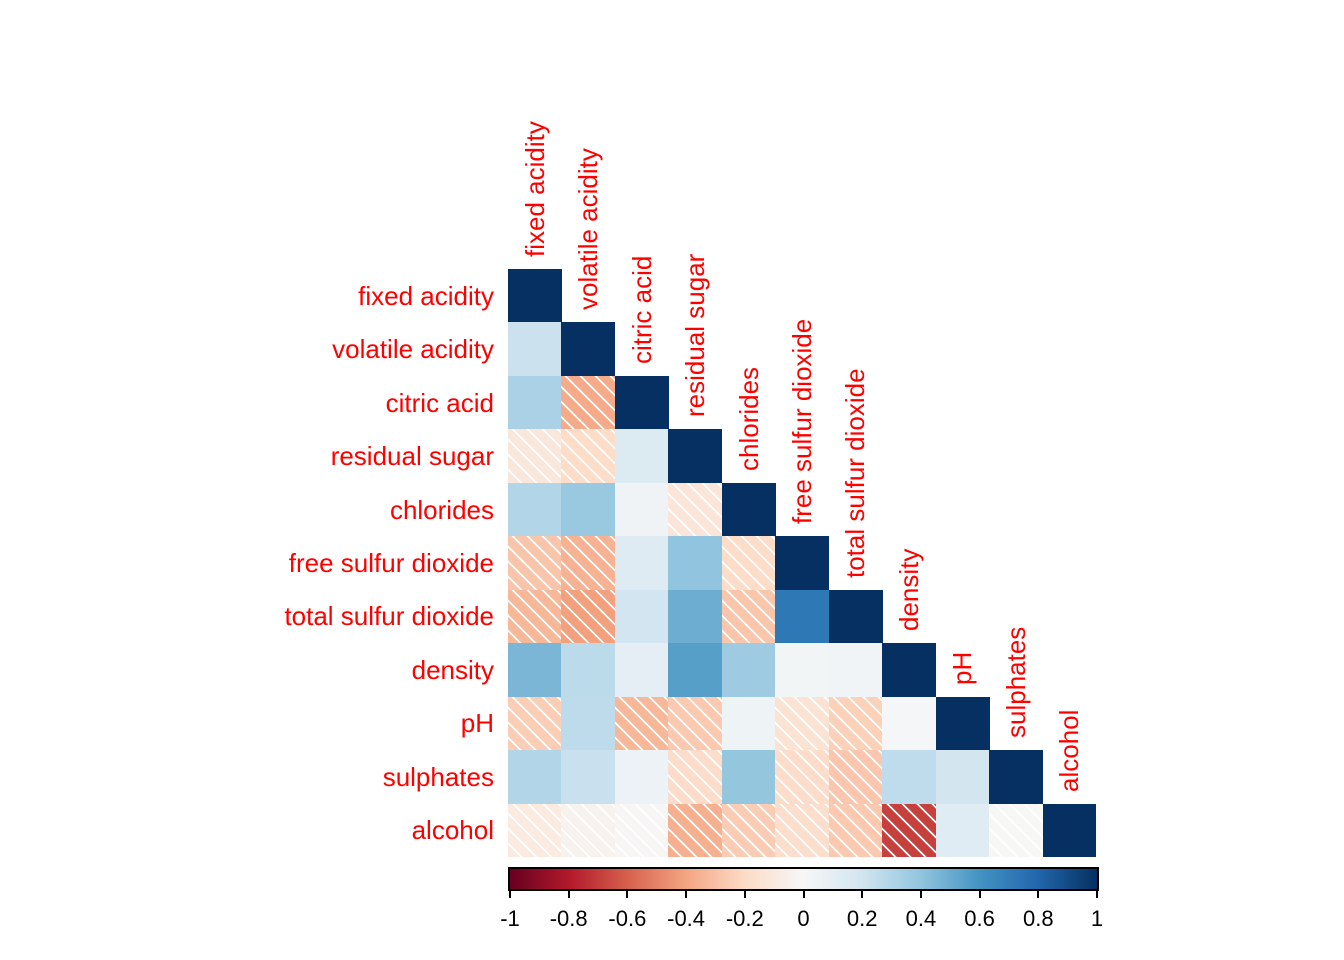 Image resolution: width=1344 pixels, height=960 pixels. What do you see at coordinates (641, 670) in the screenshot?
I see `corr-cell-density--citric-acid` at bounding box center [641, 670].